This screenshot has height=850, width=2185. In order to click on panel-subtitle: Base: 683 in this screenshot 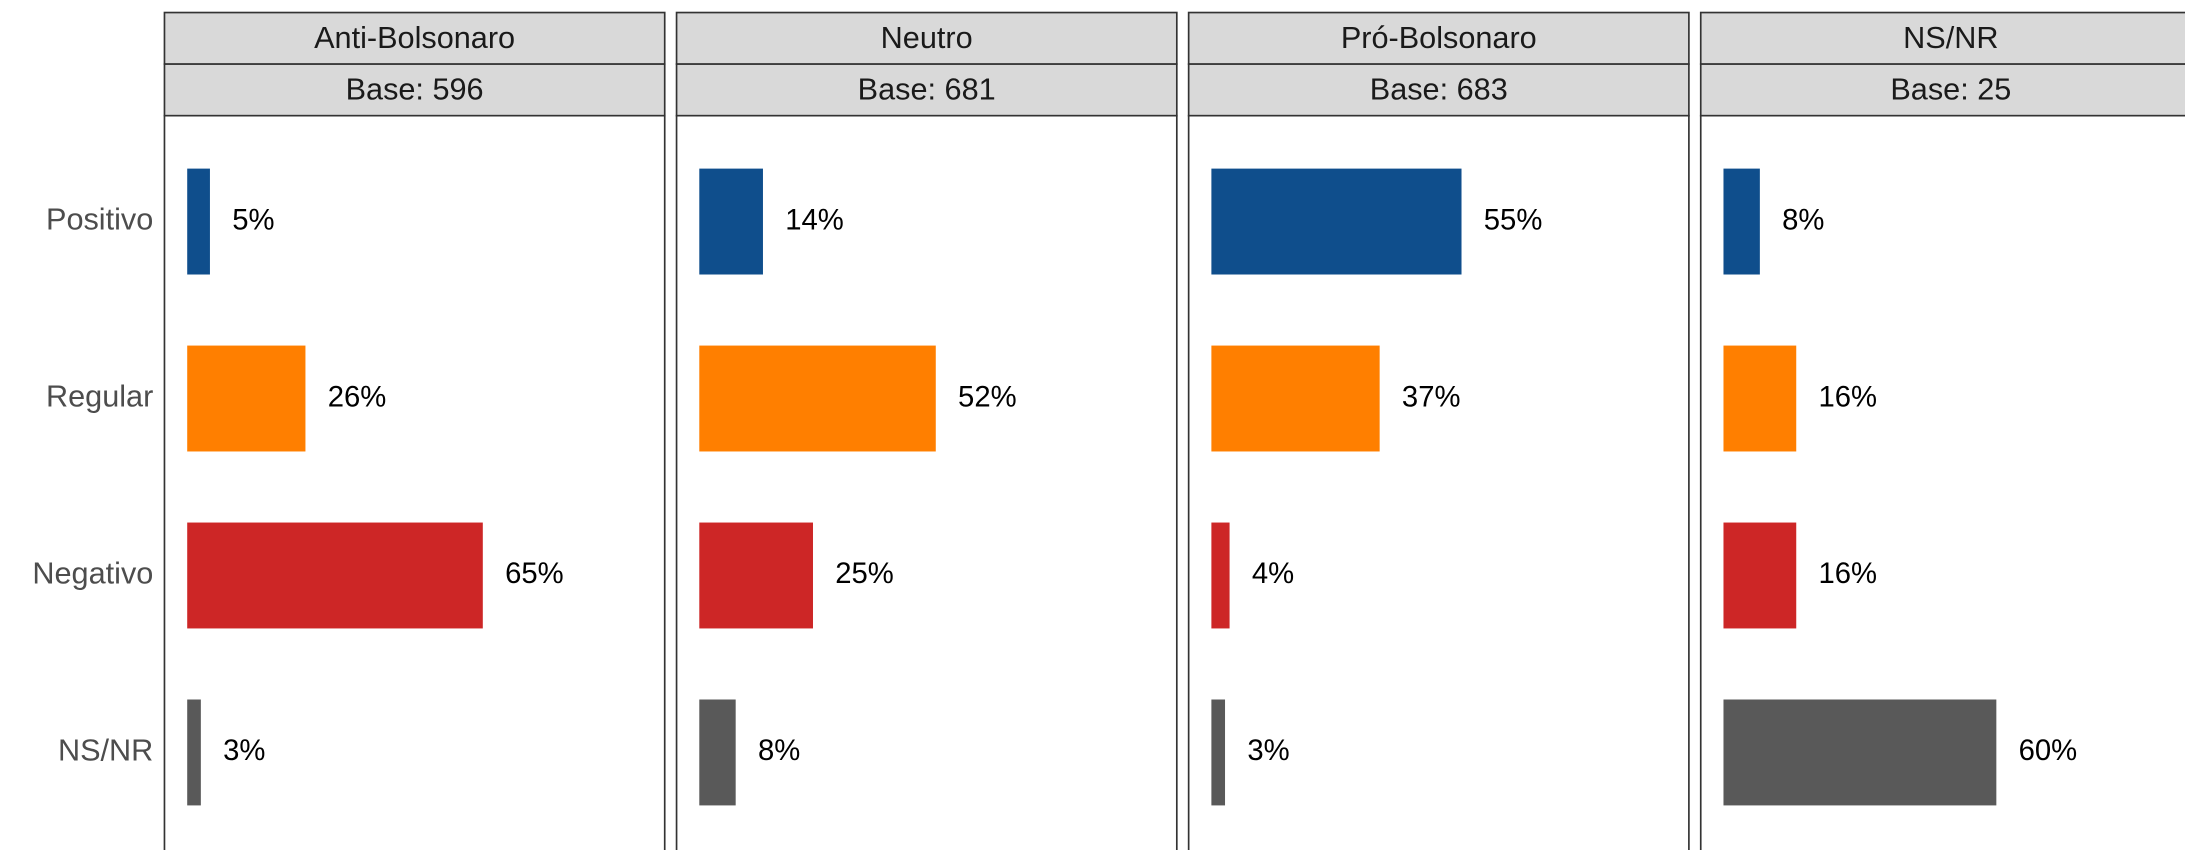, I will do `click(1439, 89)`.